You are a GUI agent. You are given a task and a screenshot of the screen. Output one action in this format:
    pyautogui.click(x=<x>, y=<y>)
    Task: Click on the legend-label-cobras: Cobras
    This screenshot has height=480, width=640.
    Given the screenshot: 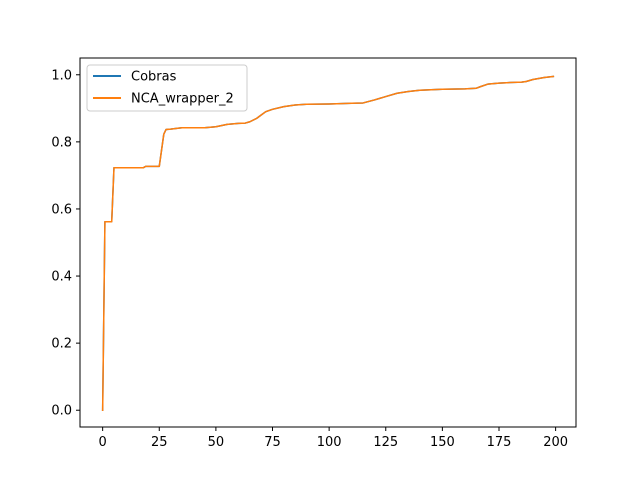 What is the action you would take?
    pyautogui.click(x=154, y=77)
    